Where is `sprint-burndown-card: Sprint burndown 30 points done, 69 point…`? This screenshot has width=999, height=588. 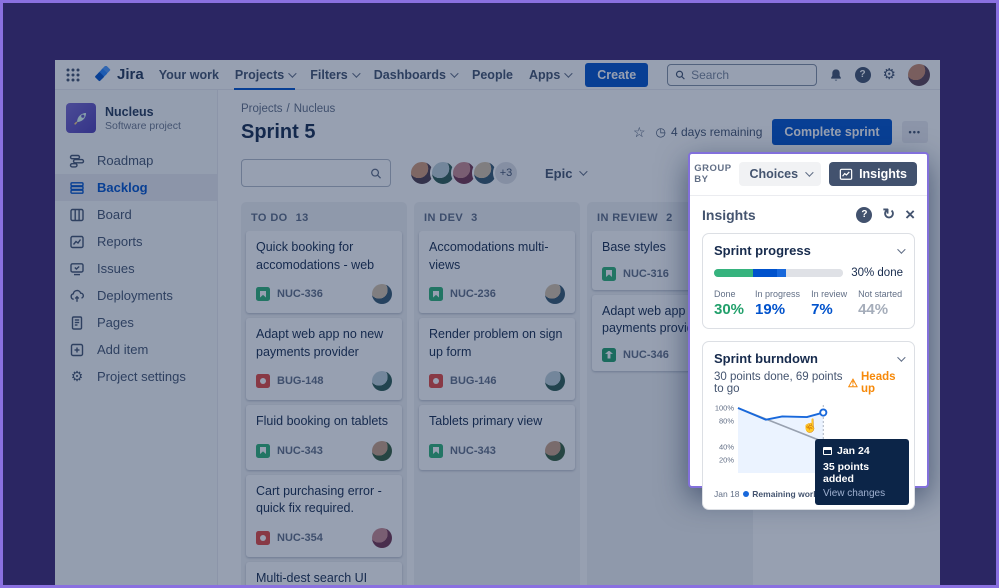 sprint-burndown-card: Sprint burndown 30 points done, 69 point… is located at coordinates (808, 425).